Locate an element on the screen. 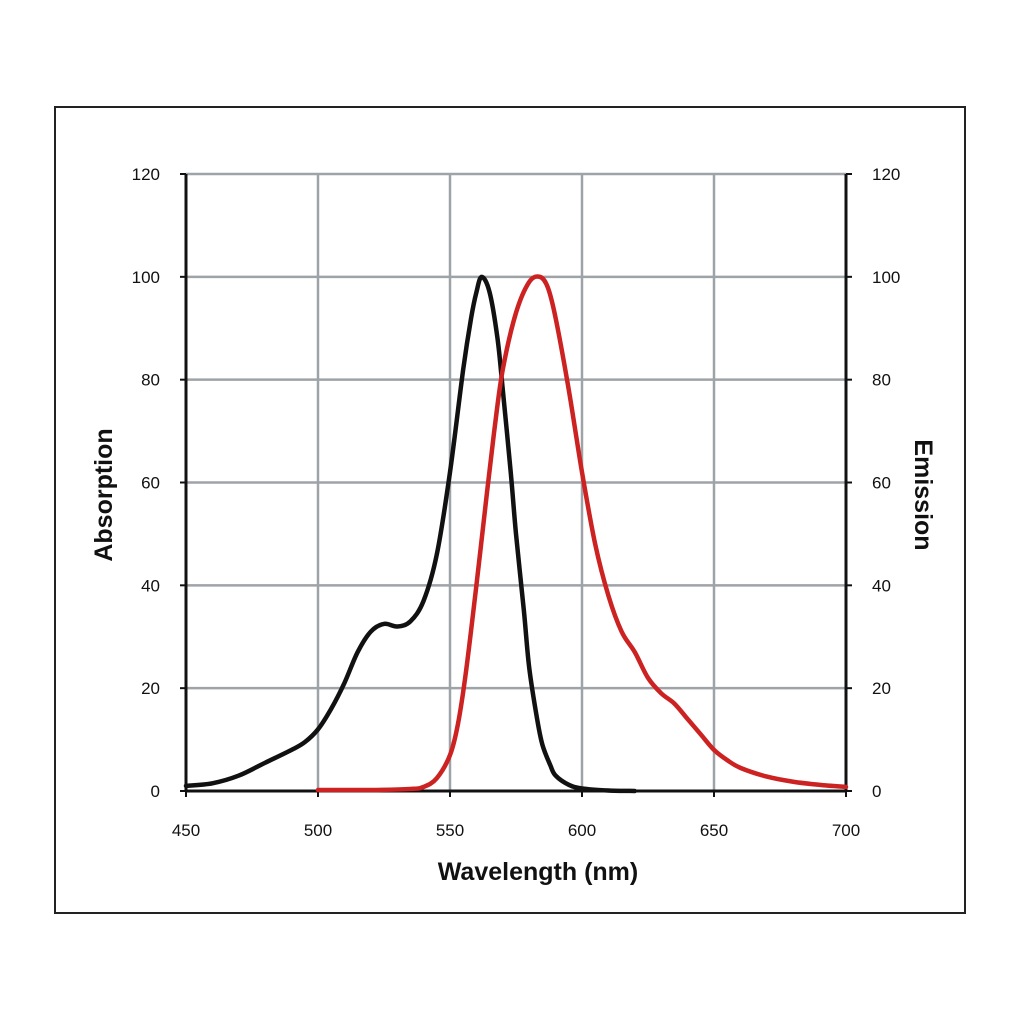 This screenshot has height=1024, width=1024. x-tick-label: 450 is located at coordinates (186, 830).